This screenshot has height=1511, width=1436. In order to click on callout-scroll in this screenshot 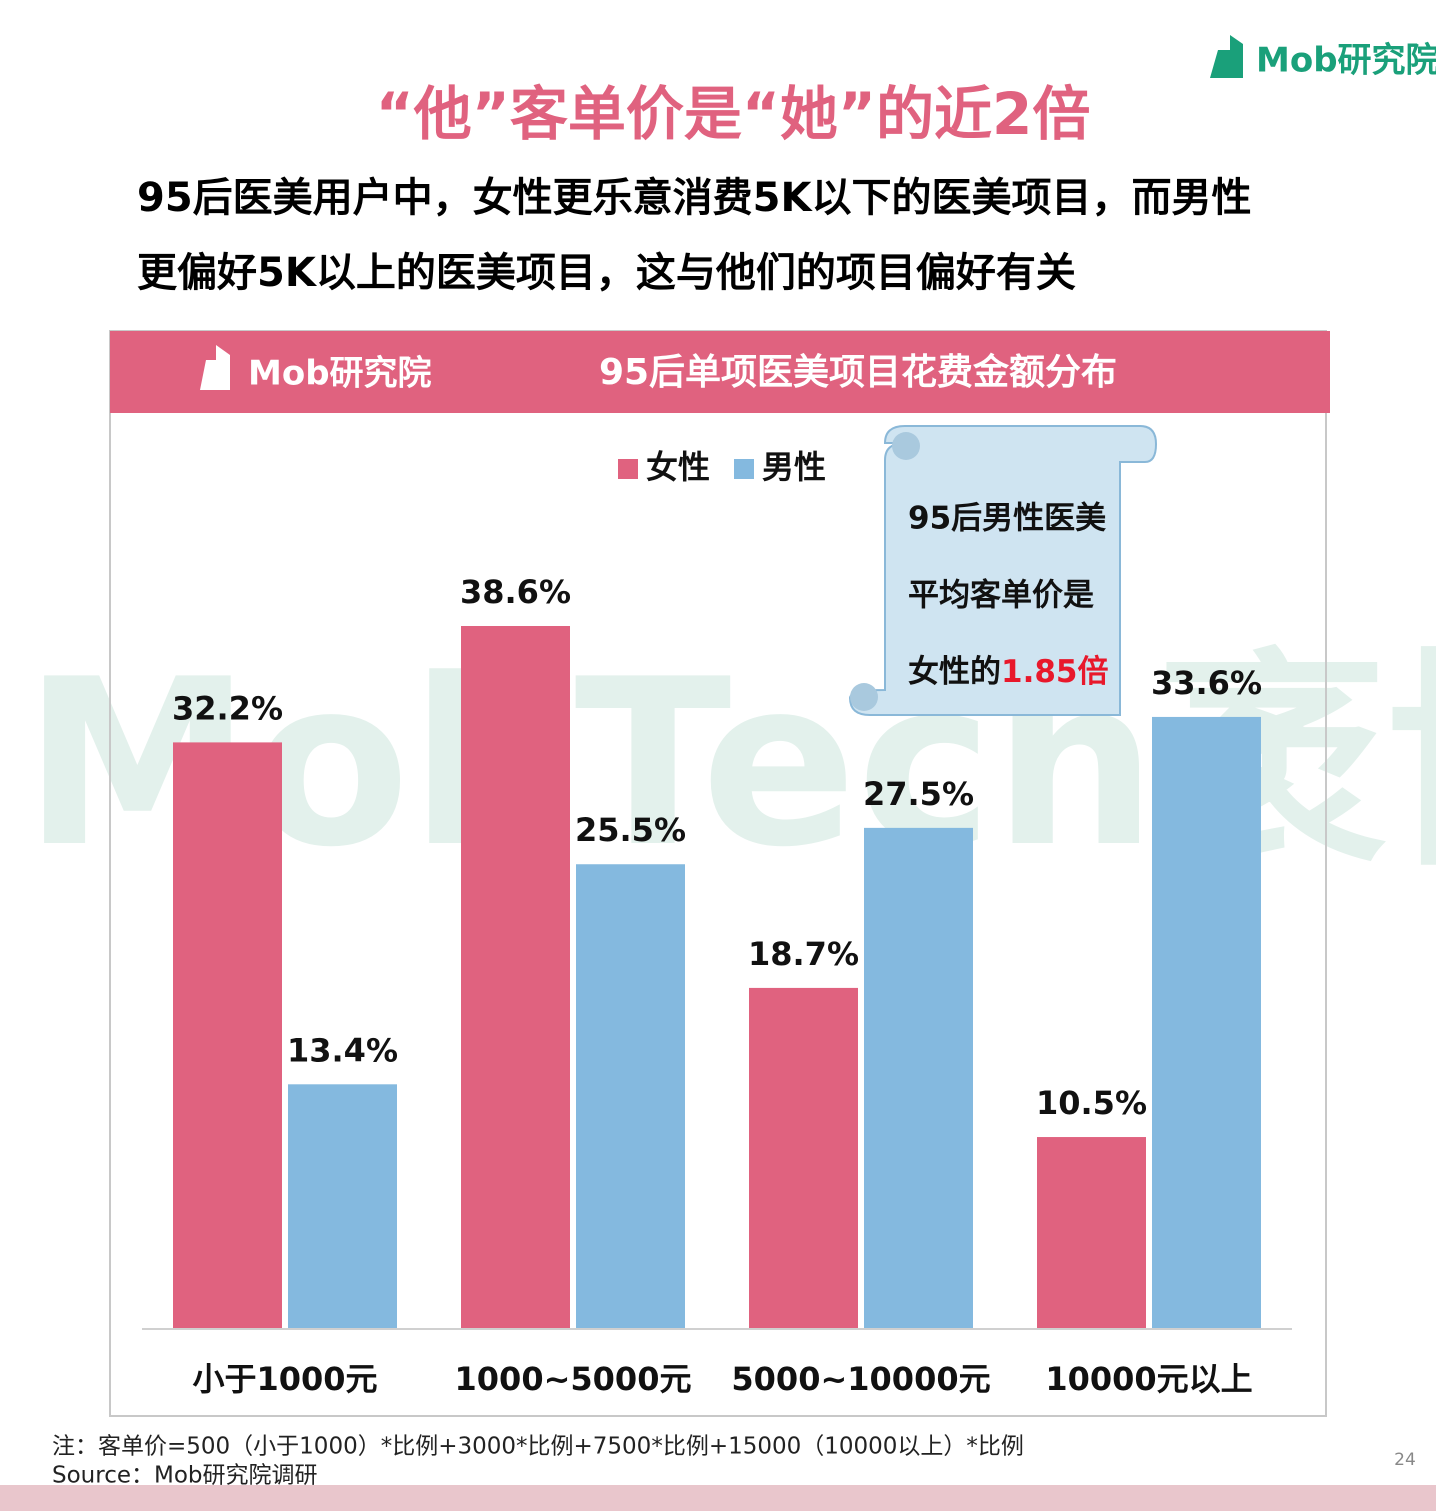, I will do `click(1003, 570)`.